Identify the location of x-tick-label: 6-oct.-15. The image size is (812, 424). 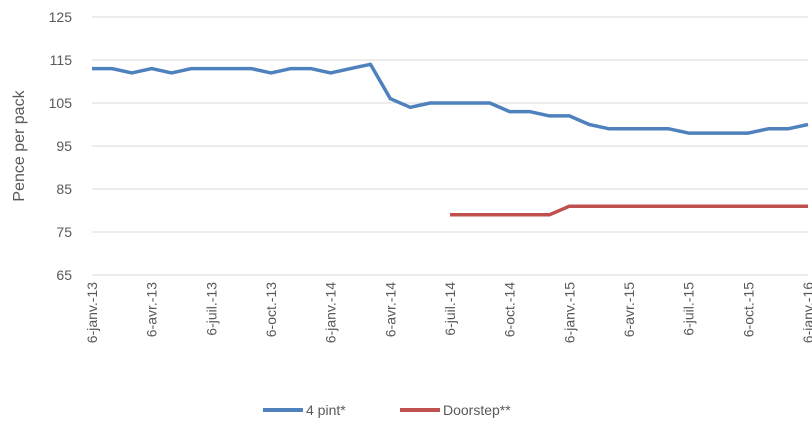
(748, 309).